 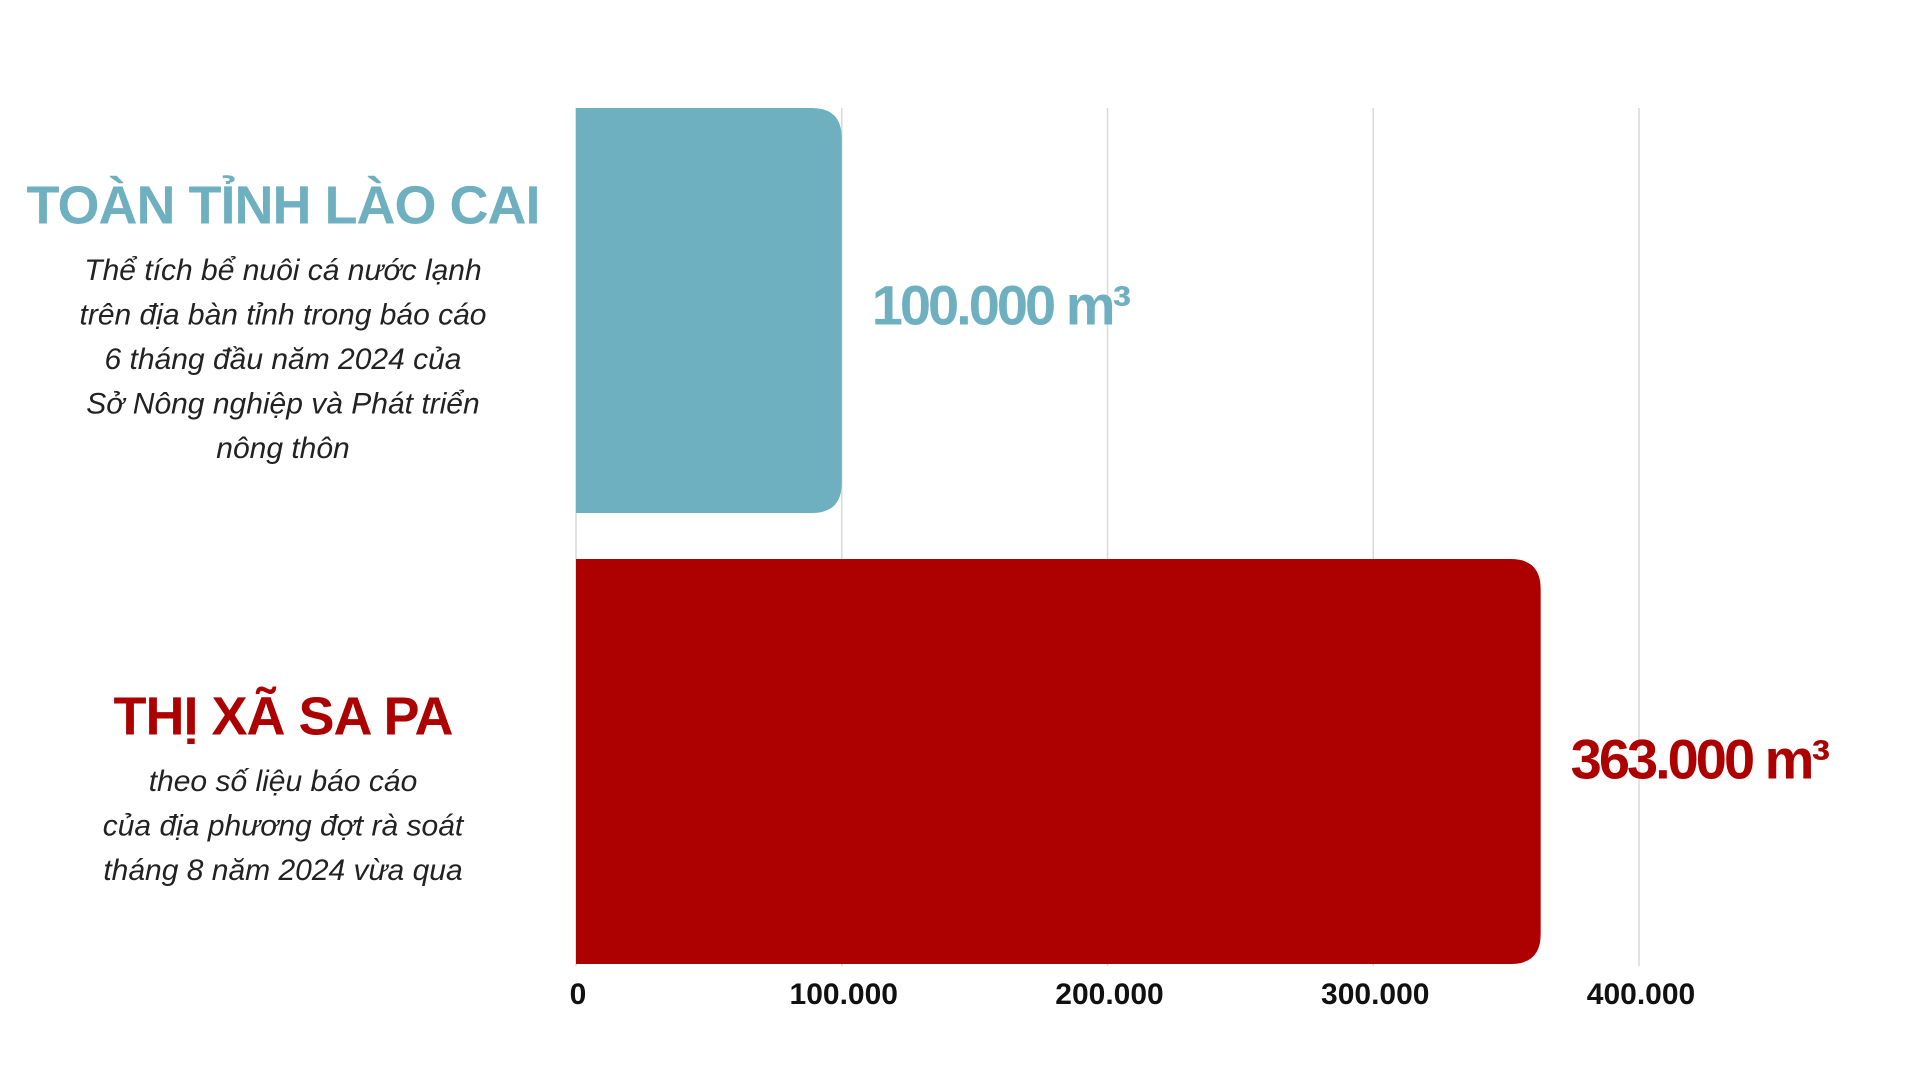 What do you see at coordinates (282, 403) in the screenshot?
I see `category-note: Sở Nông nghiệp và Phát triển` at bounding box center [282, 403].